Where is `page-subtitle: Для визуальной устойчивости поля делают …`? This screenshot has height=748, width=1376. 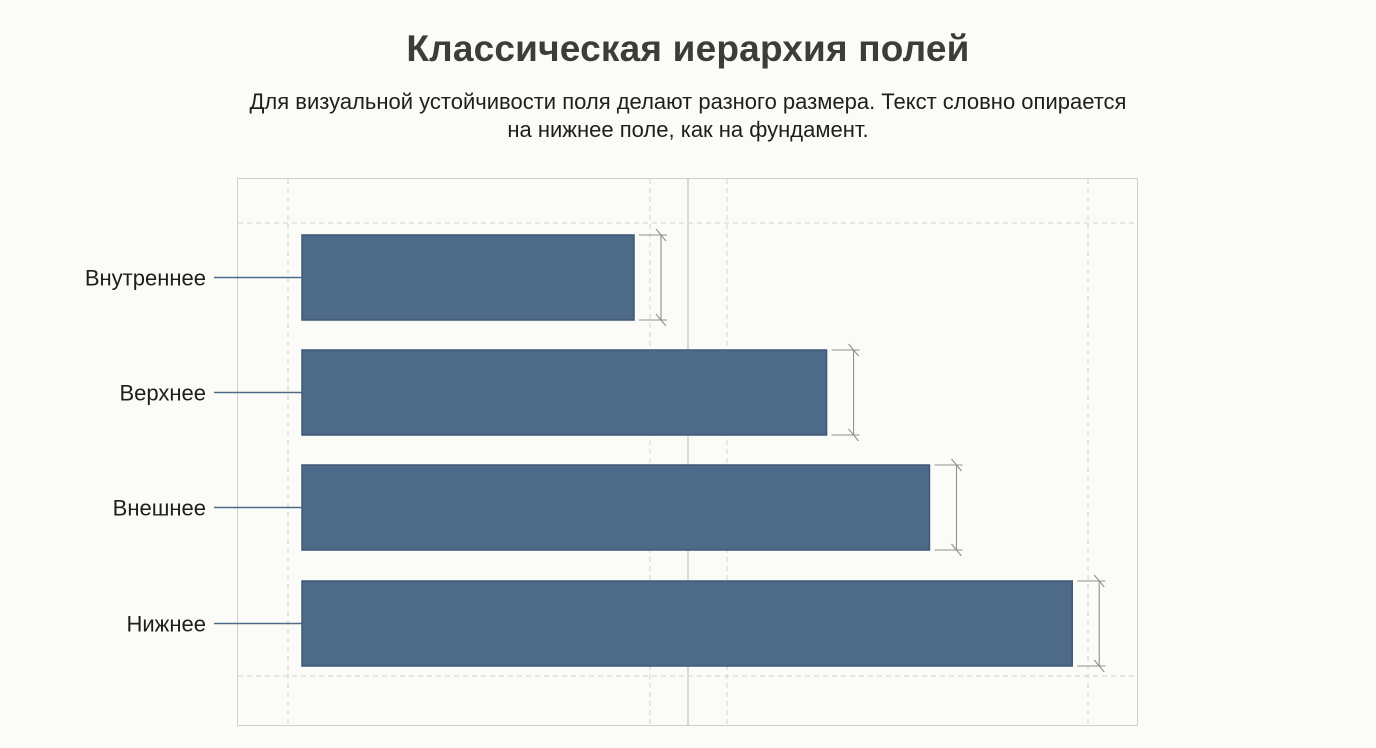
page-subtitle: Для визуальной устойчивости поля делают … is located at coordinates (688, 116).